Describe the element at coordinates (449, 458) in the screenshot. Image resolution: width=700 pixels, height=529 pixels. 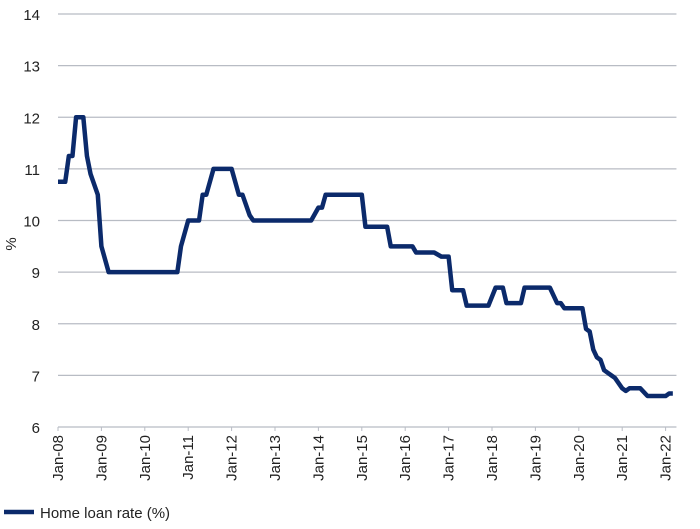
I see `x-tick-label: Jan-17` at that location.